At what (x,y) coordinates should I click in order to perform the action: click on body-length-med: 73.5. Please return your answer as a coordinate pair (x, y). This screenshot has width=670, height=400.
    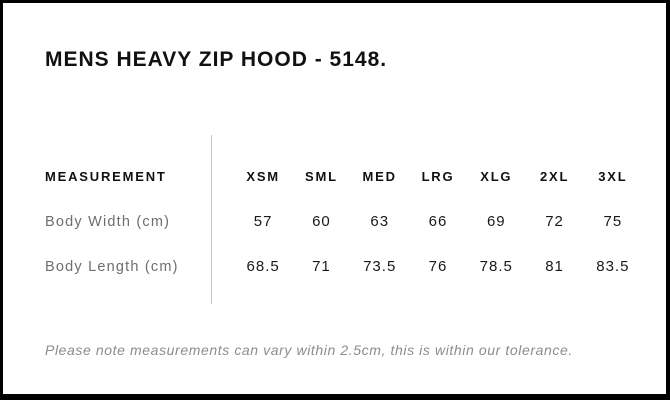
    Looking at the image, I should click on (380, 266).